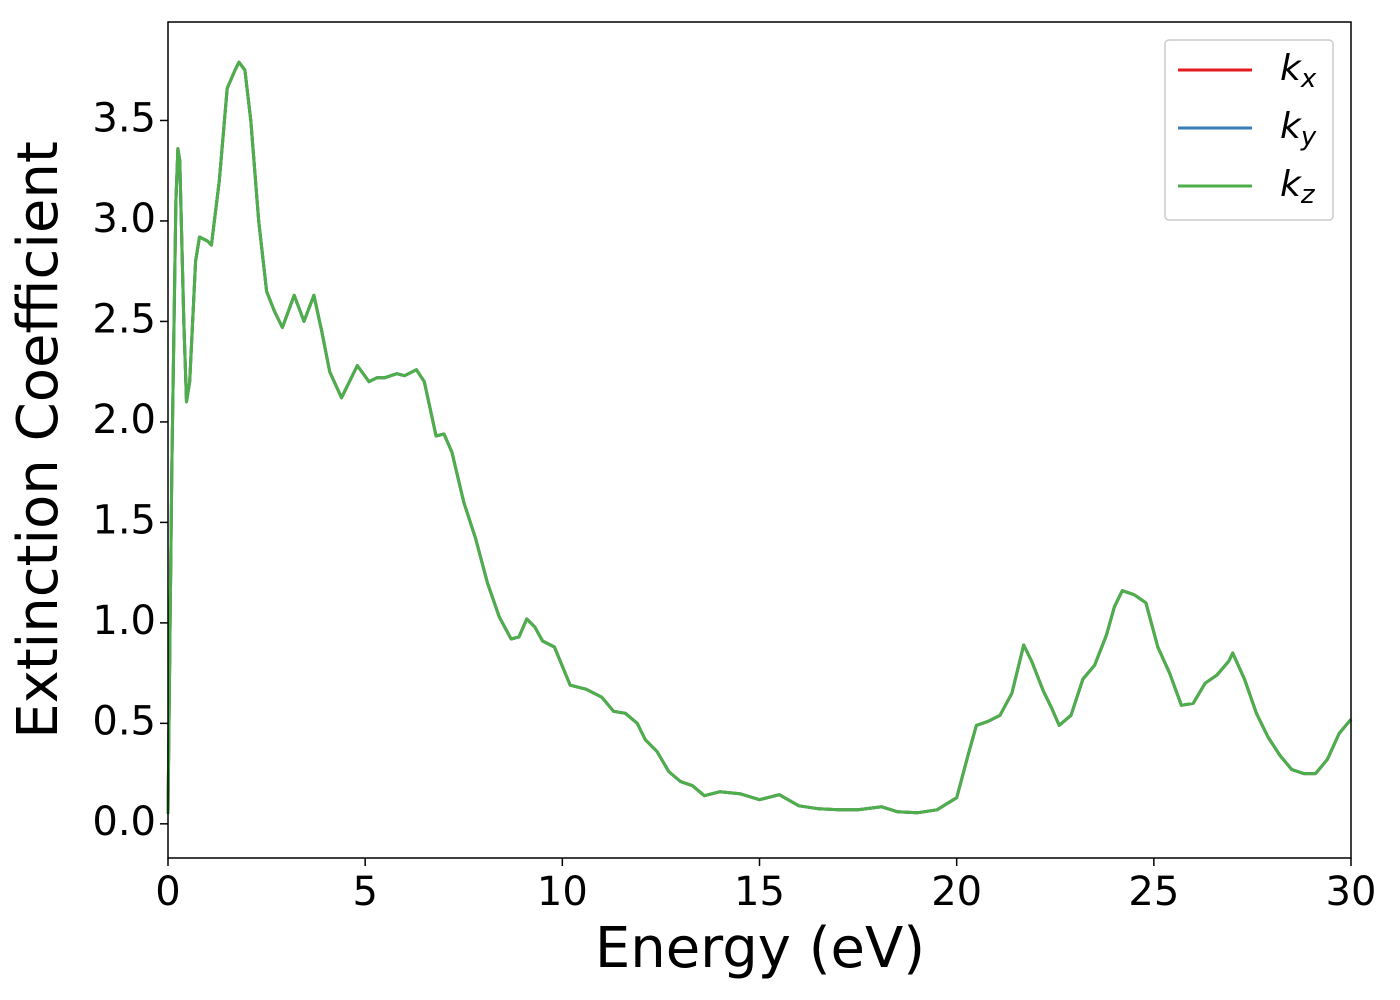  What do you see at coordinates (124, 621) in the screenshot?
I see `y-tick-label: 1.0` at bounding box center [124, 621].